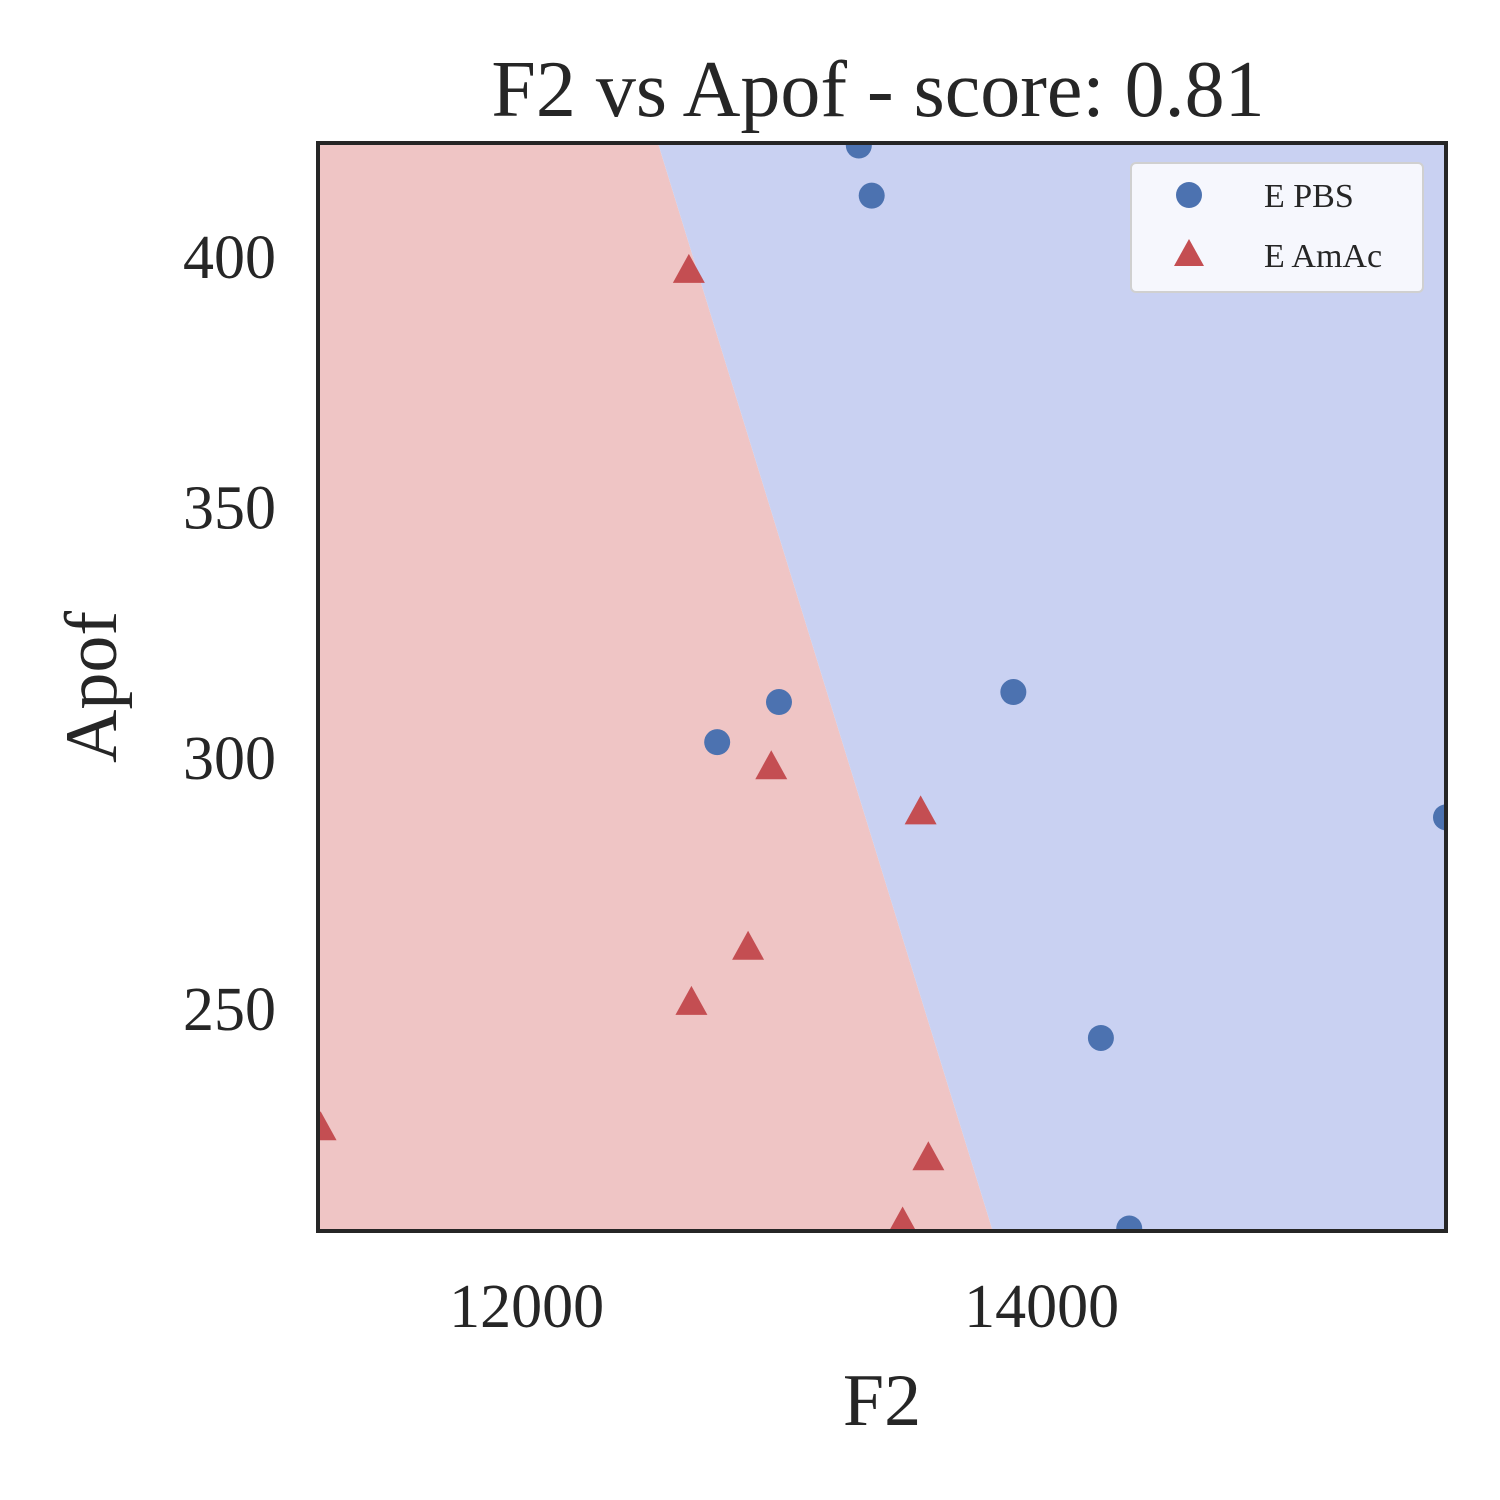  Describe the element at coordinates (229, 258) in the screenshot. I see `y-tick-label: 400` at that location.